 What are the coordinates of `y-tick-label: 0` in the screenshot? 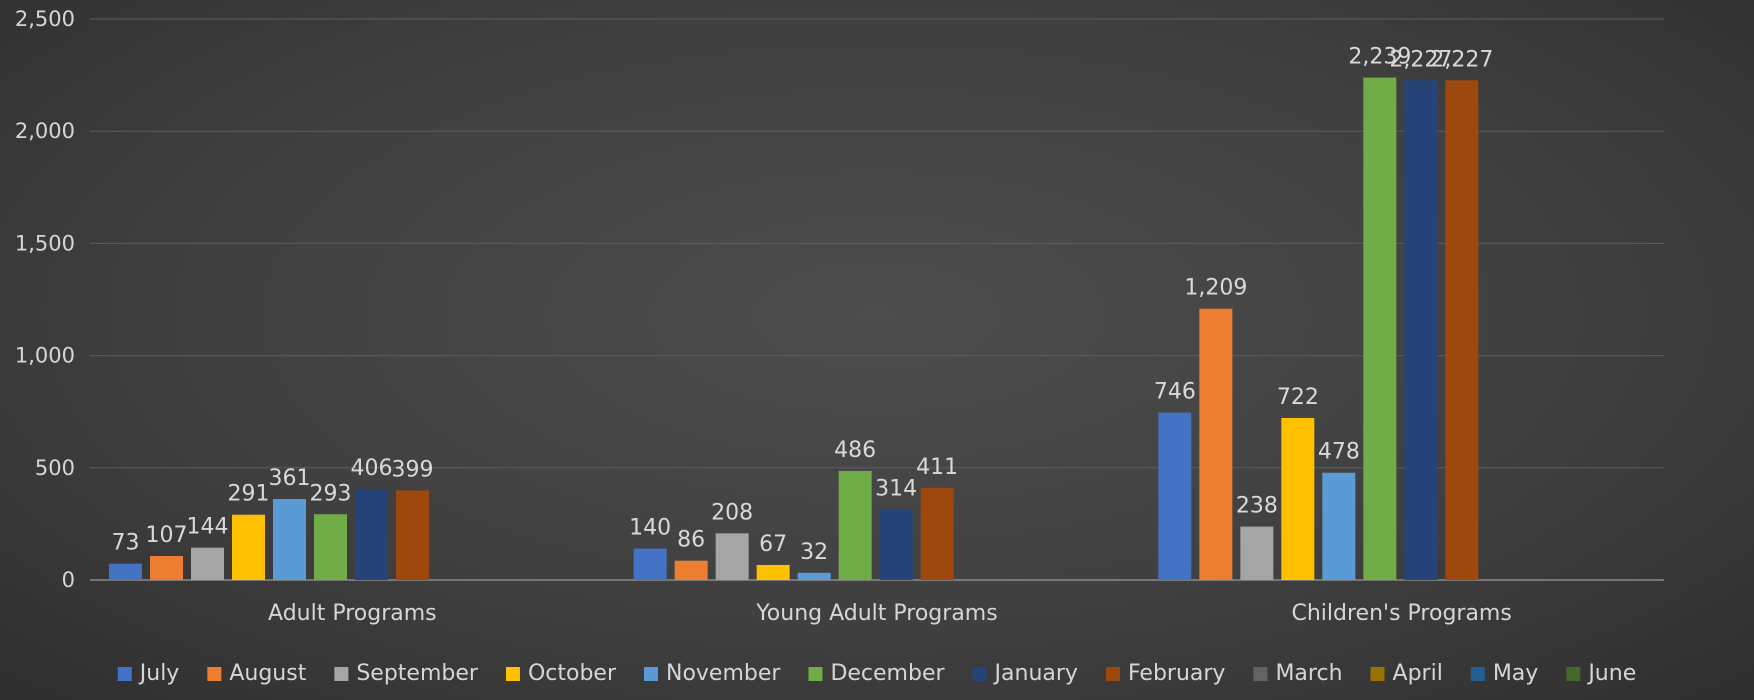 It's located at (68, 580).